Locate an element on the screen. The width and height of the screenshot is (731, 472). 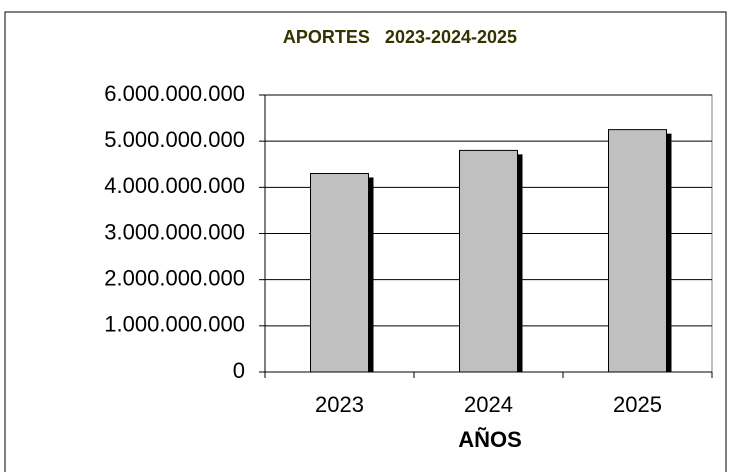
y-tick-label: 1.000.000.000 is located at coordinates (174, 324).